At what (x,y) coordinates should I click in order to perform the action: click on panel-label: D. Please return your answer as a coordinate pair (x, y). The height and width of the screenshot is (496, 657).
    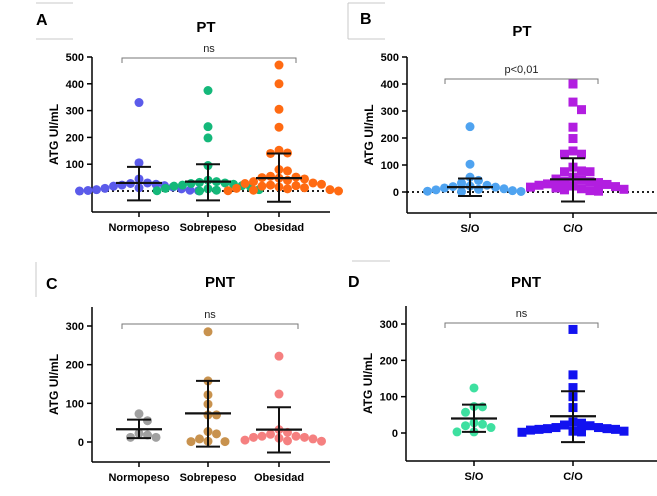
    Looking at the image, I should click on (354, 282).